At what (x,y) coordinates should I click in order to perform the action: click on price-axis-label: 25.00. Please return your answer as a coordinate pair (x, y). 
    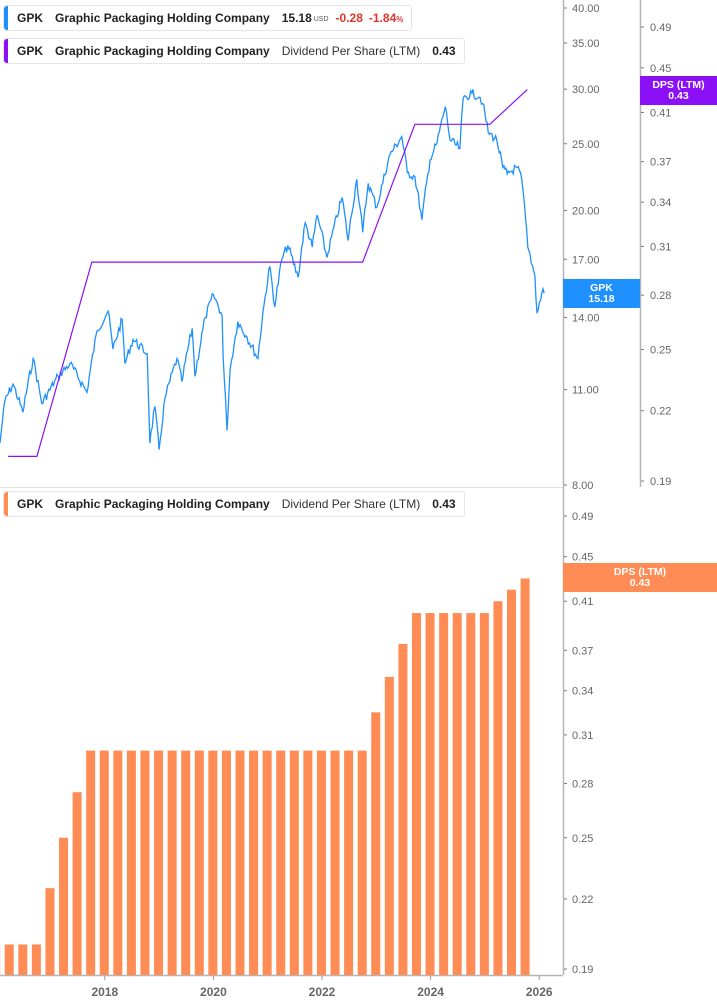
    Looking at the image, I should click on (586, 145).